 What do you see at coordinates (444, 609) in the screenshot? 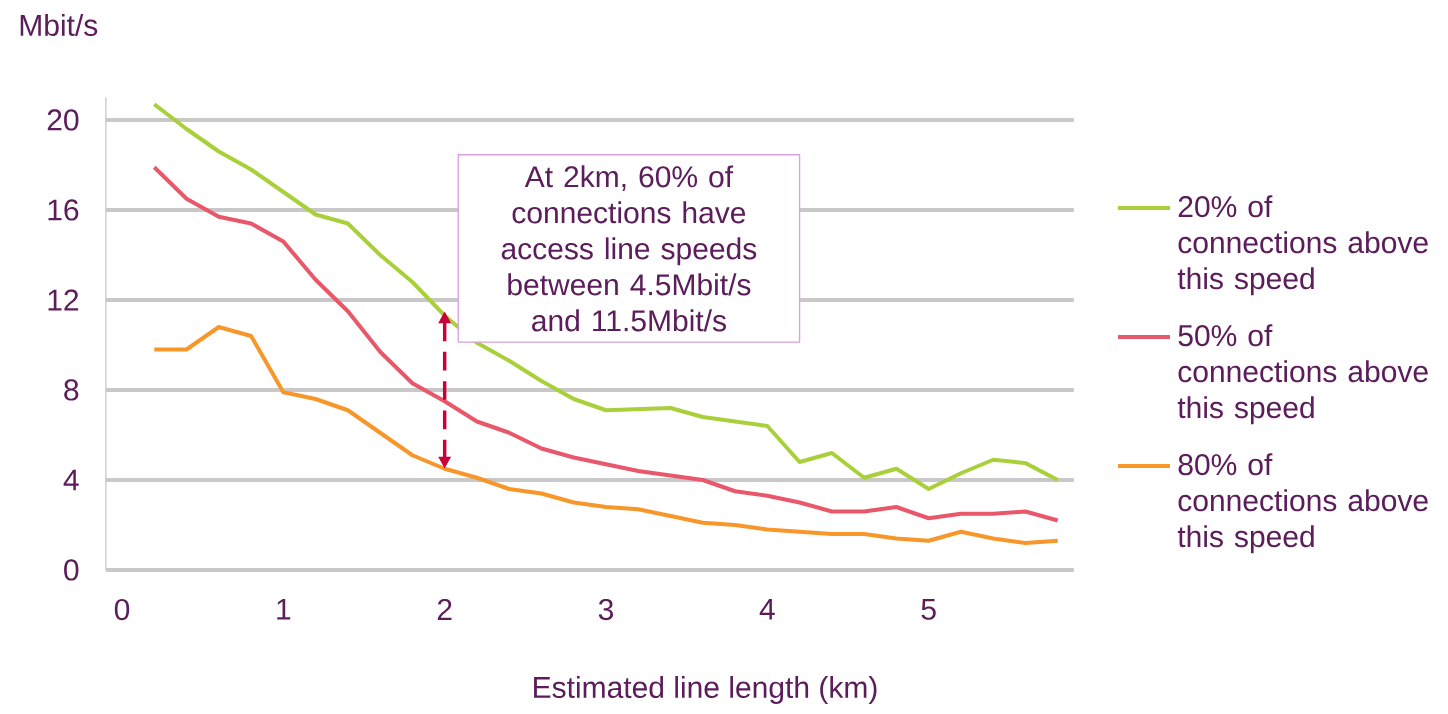
I see `x-tick-label: 2` at bounding box center [444, 609].